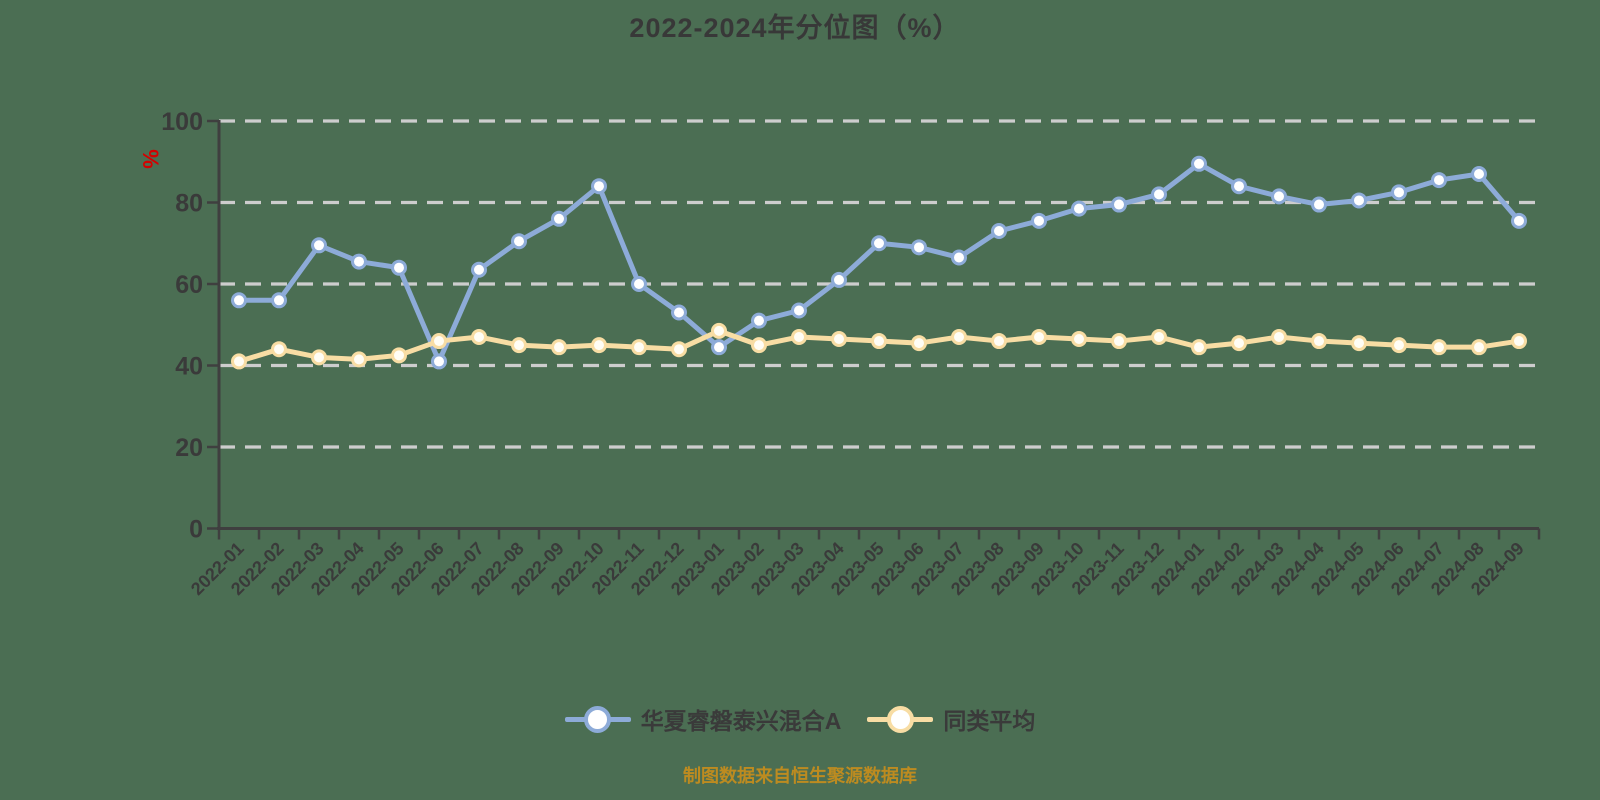 The image size is (1600, 800). What do you see at coordinates (800, 776) in the screenshot?
I see `data-source-note: 制图数据来自恒生聚源数据库` at bounding box center [800, 776].